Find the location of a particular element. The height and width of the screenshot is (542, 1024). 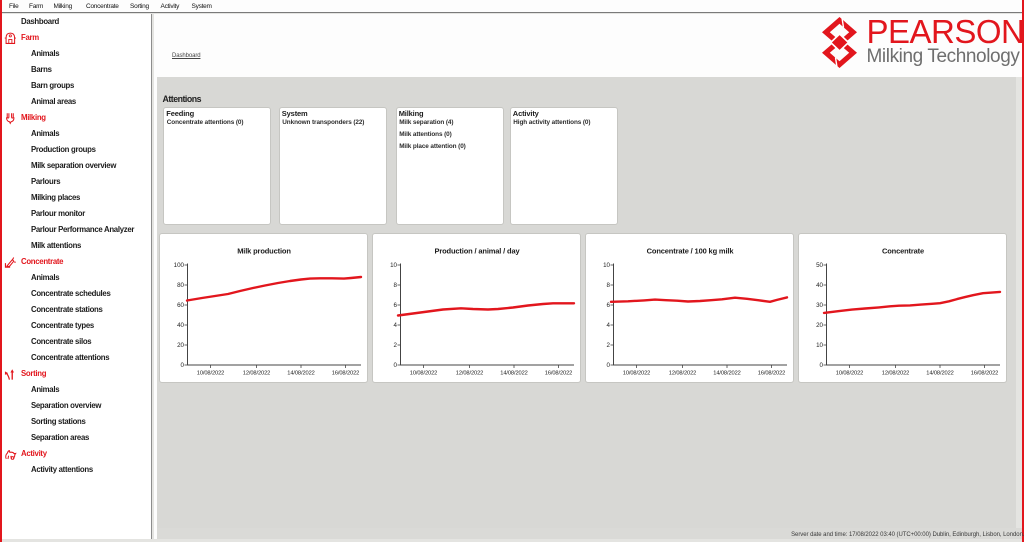

svg-text: 100 is located at coordinates (179, 265).